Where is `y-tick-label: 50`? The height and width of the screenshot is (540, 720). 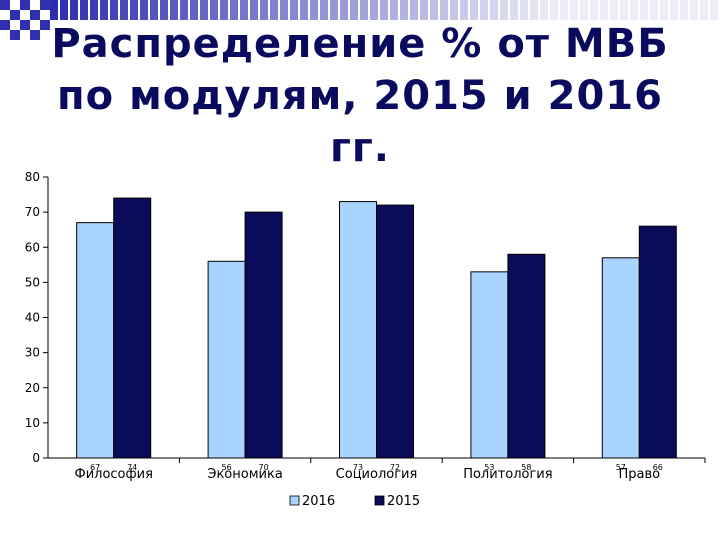
y-tick-label: 50 is located at coordinates (32, 282).